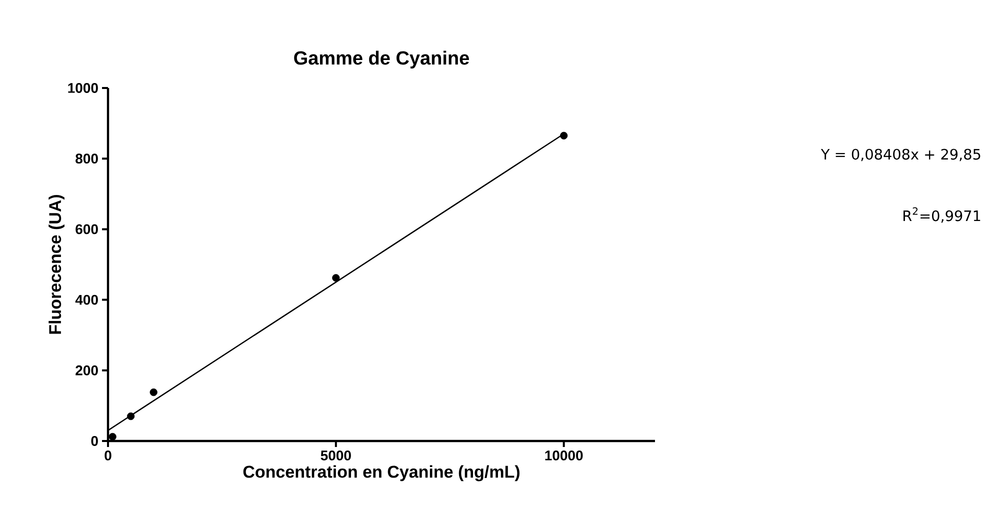 This screenshot has width=996, height=527. Describe the element at coordinates (83, 88) in the screenshot. I see `y-tick-label: 1000` at that location.